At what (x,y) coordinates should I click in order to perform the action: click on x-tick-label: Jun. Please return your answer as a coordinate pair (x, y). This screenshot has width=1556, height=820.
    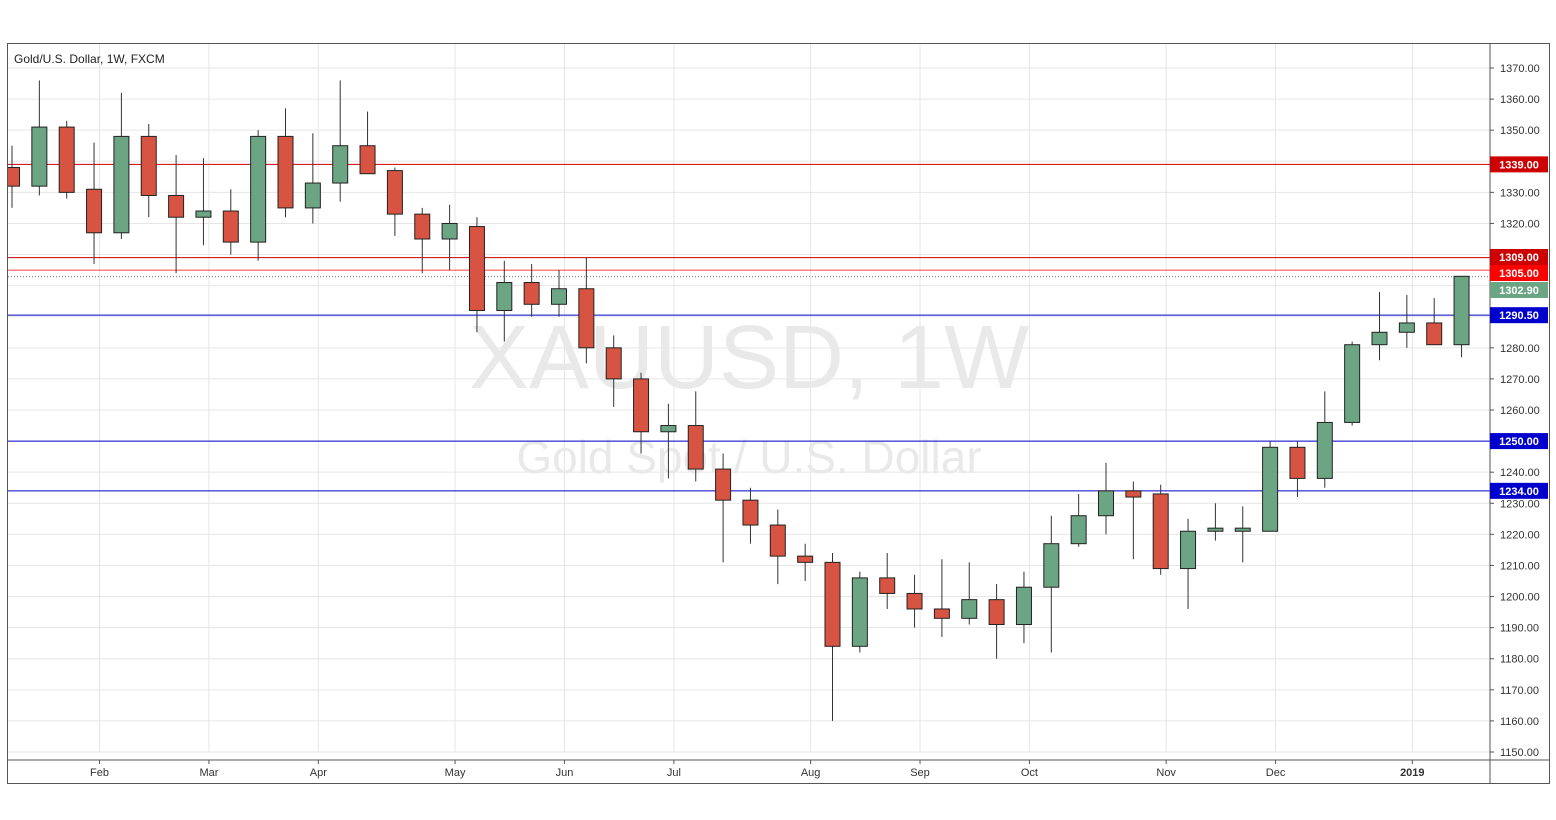
    Looking at the image, I should click on (565, 773).